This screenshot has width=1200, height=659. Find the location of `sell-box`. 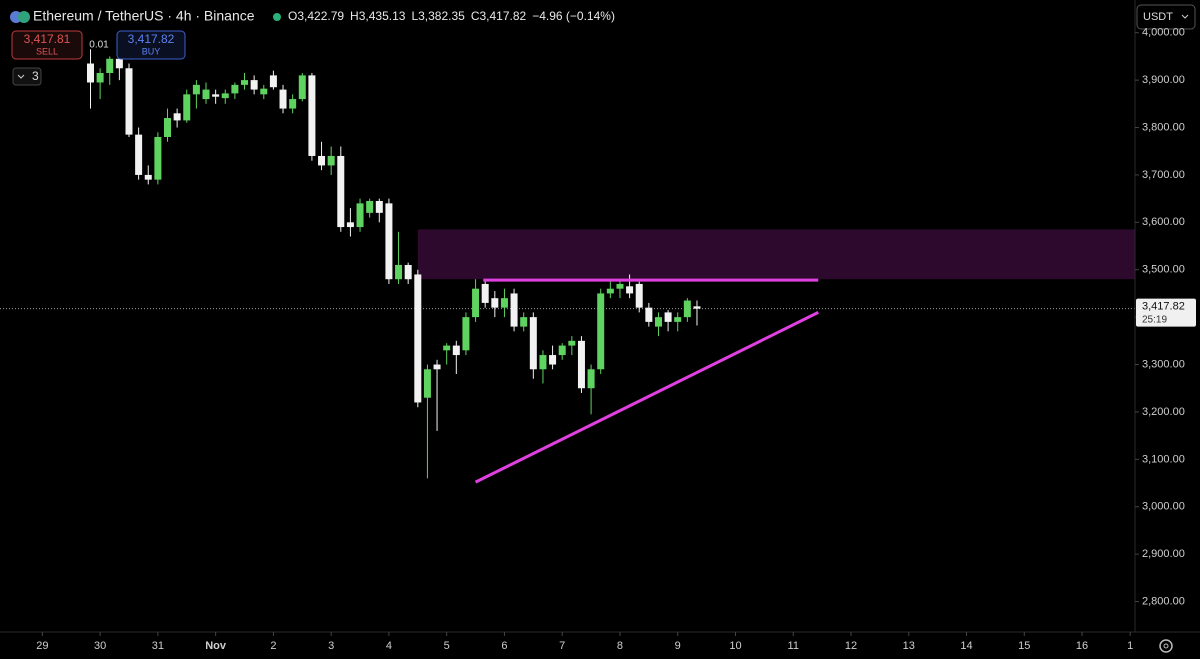

sell-box is located at coordinates (47, 45).